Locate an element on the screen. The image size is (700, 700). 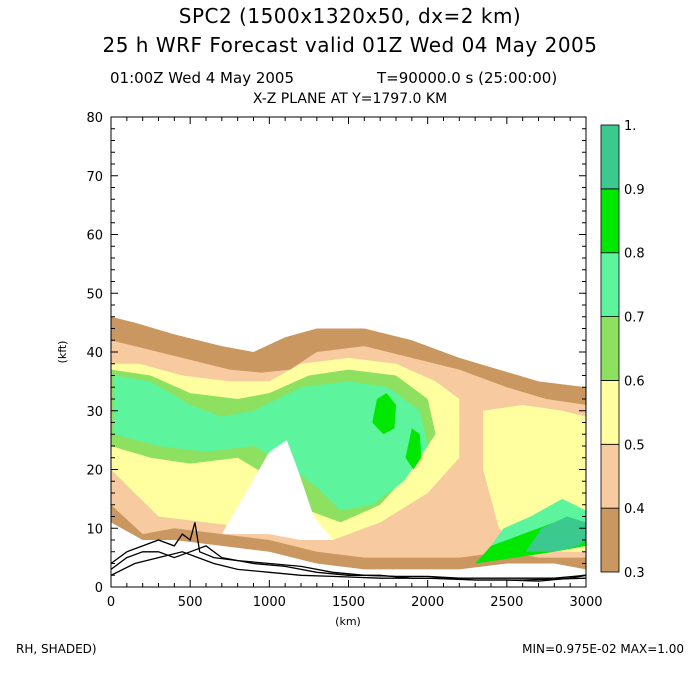
forecast-seconds-label: T=90000.0 s (25:00:00) is located at coordinates (467, 78).